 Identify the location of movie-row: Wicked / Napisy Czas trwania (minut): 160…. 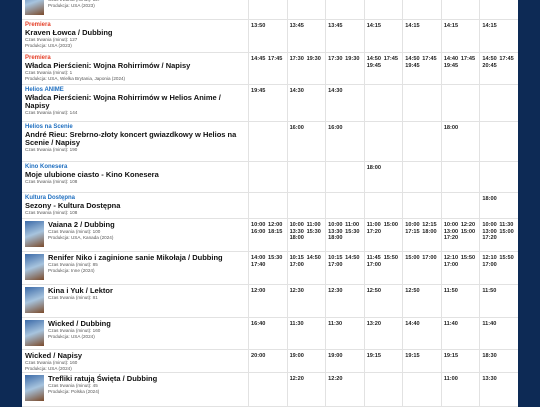
(270, 361).